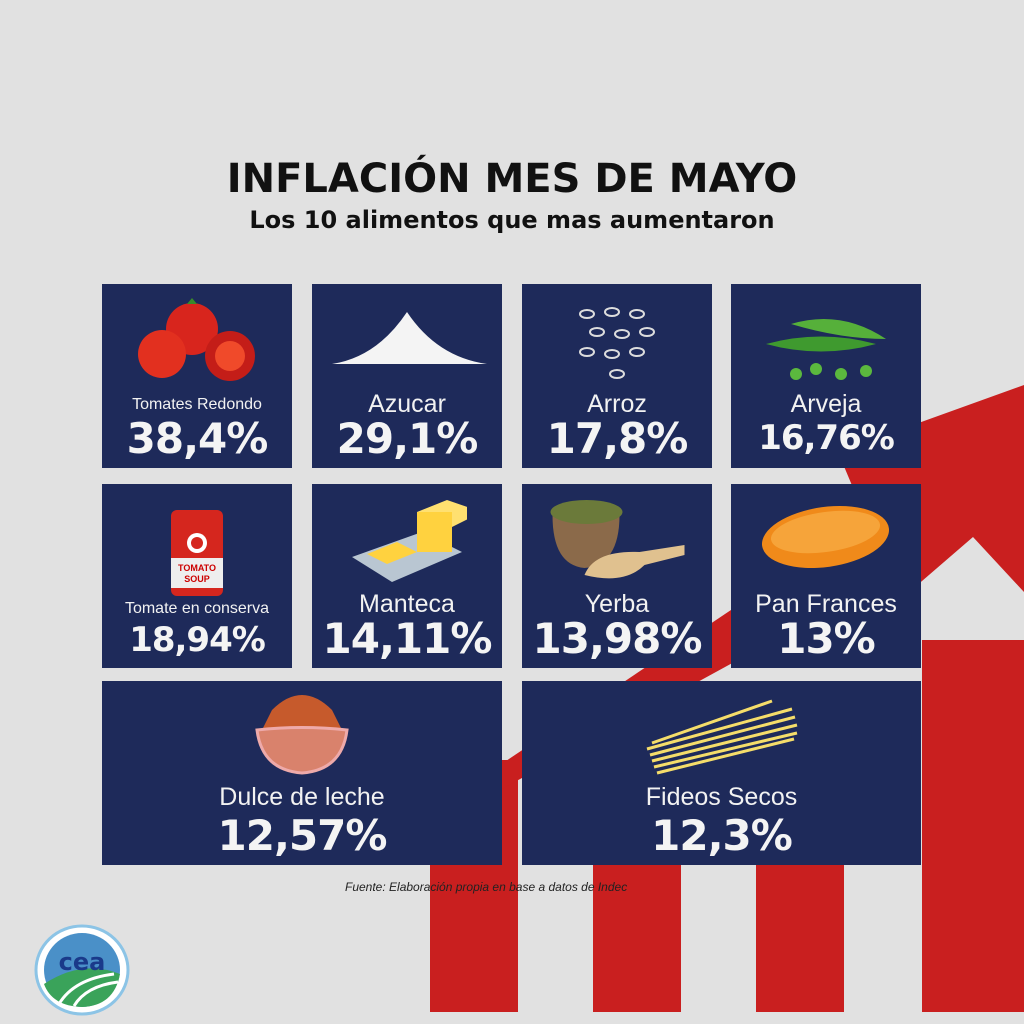  I want to click on sugar-icon, so click(409, 338).